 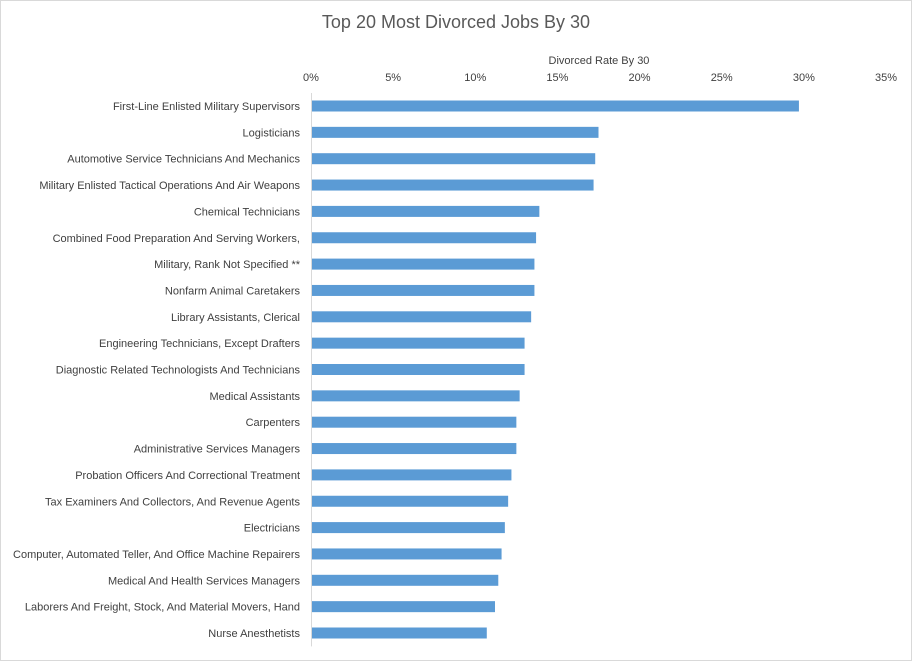 I want to click on category-label: Nonfarm Animal Caretakers, so click(x=233, y=291).